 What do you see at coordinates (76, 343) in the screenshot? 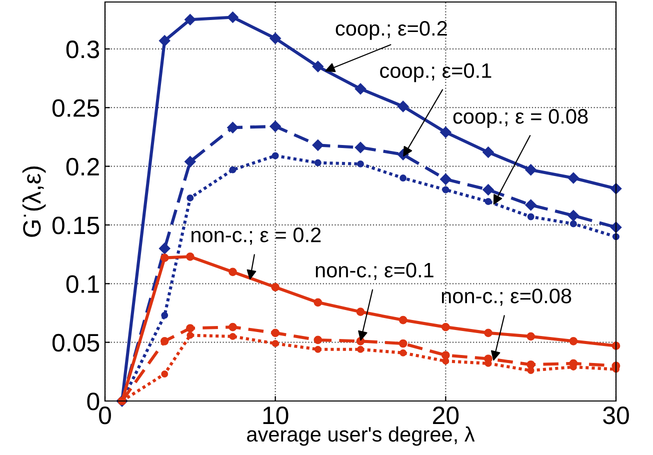
I see `y-tick-label: 0.05` at bounding box center [76, 343].